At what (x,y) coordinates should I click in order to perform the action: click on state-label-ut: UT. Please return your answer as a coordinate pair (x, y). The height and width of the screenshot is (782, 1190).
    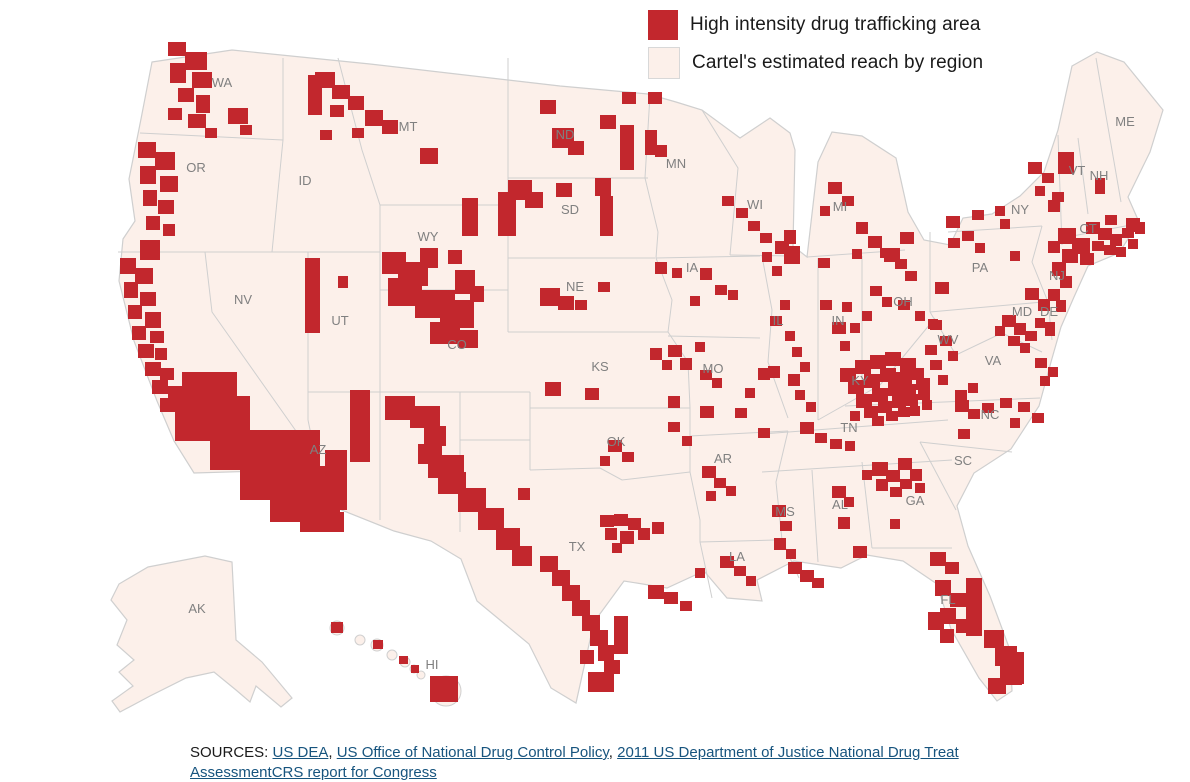
    Looking at the image, I should click on (339, 320).